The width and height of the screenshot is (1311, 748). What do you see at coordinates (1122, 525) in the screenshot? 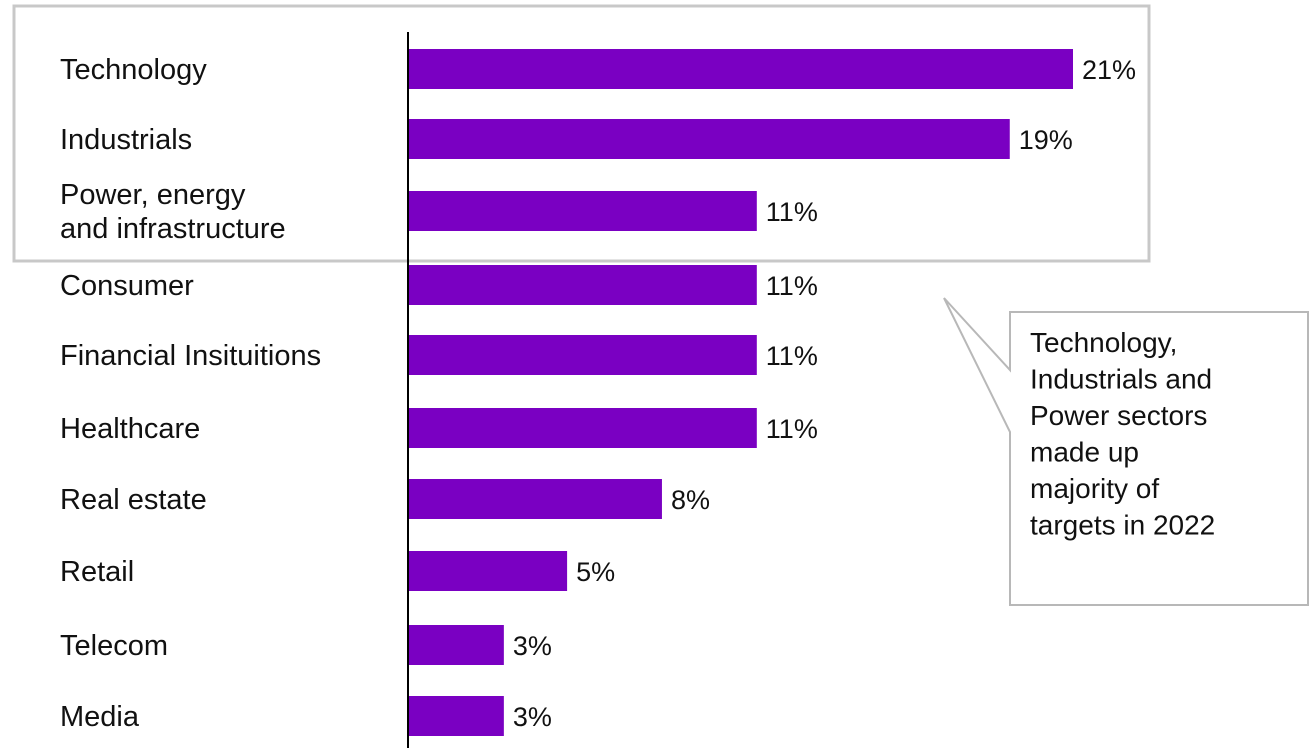
I see `callout-line: targets in 2022` at bounding box center [1122, 525].